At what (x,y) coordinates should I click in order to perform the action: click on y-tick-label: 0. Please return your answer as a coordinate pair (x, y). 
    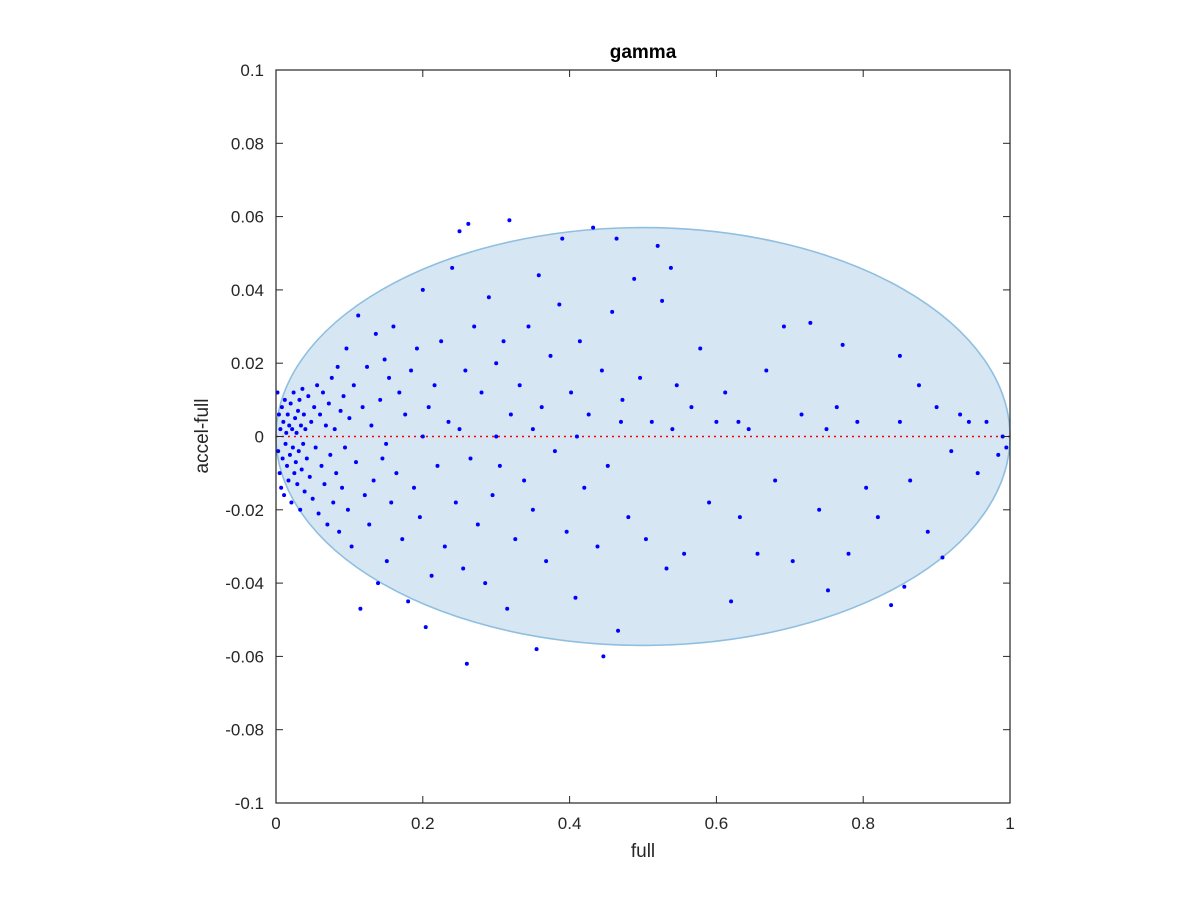
    Looking at the image, I should click on (259, 437).